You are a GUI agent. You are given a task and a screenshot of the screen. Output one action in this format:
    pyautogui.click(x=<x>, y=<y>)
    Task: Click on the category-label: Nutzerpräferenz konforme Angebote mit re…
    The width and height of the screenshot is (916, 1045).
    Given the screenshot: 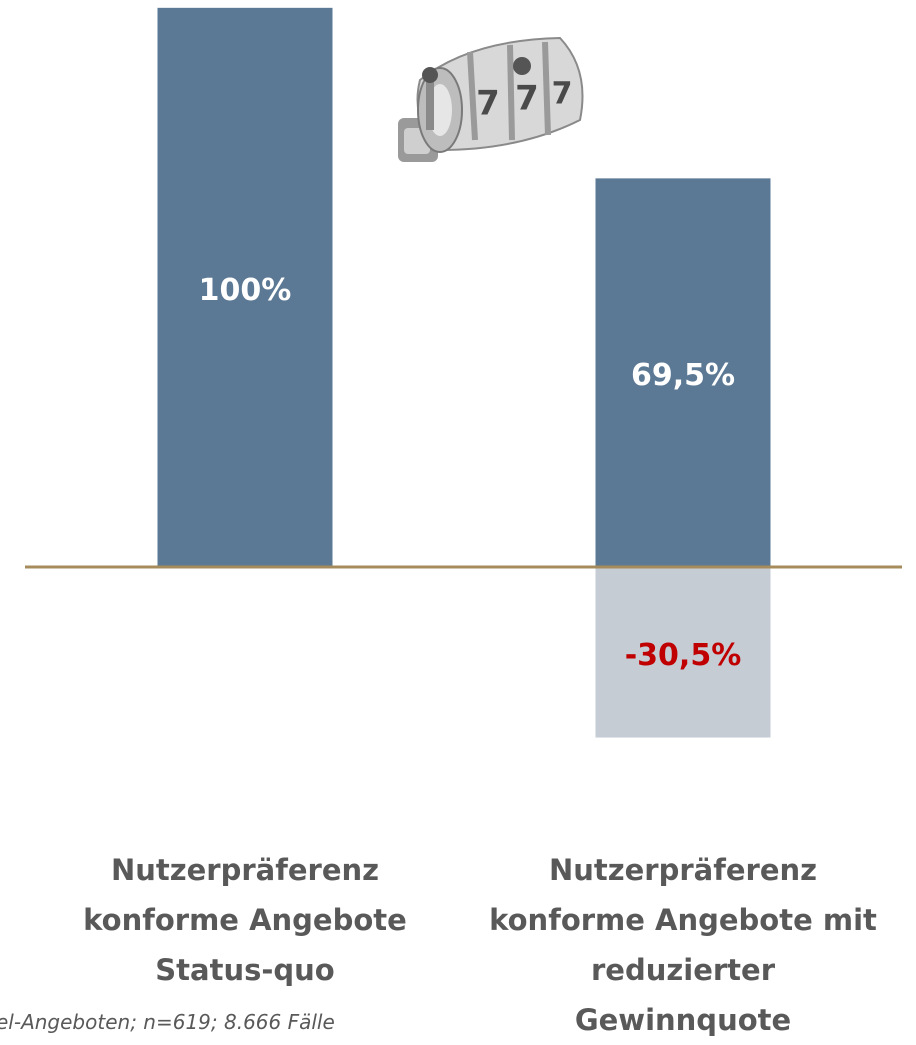 What is the action you would take?
    pyautogui.click(x=683, y=945)
    